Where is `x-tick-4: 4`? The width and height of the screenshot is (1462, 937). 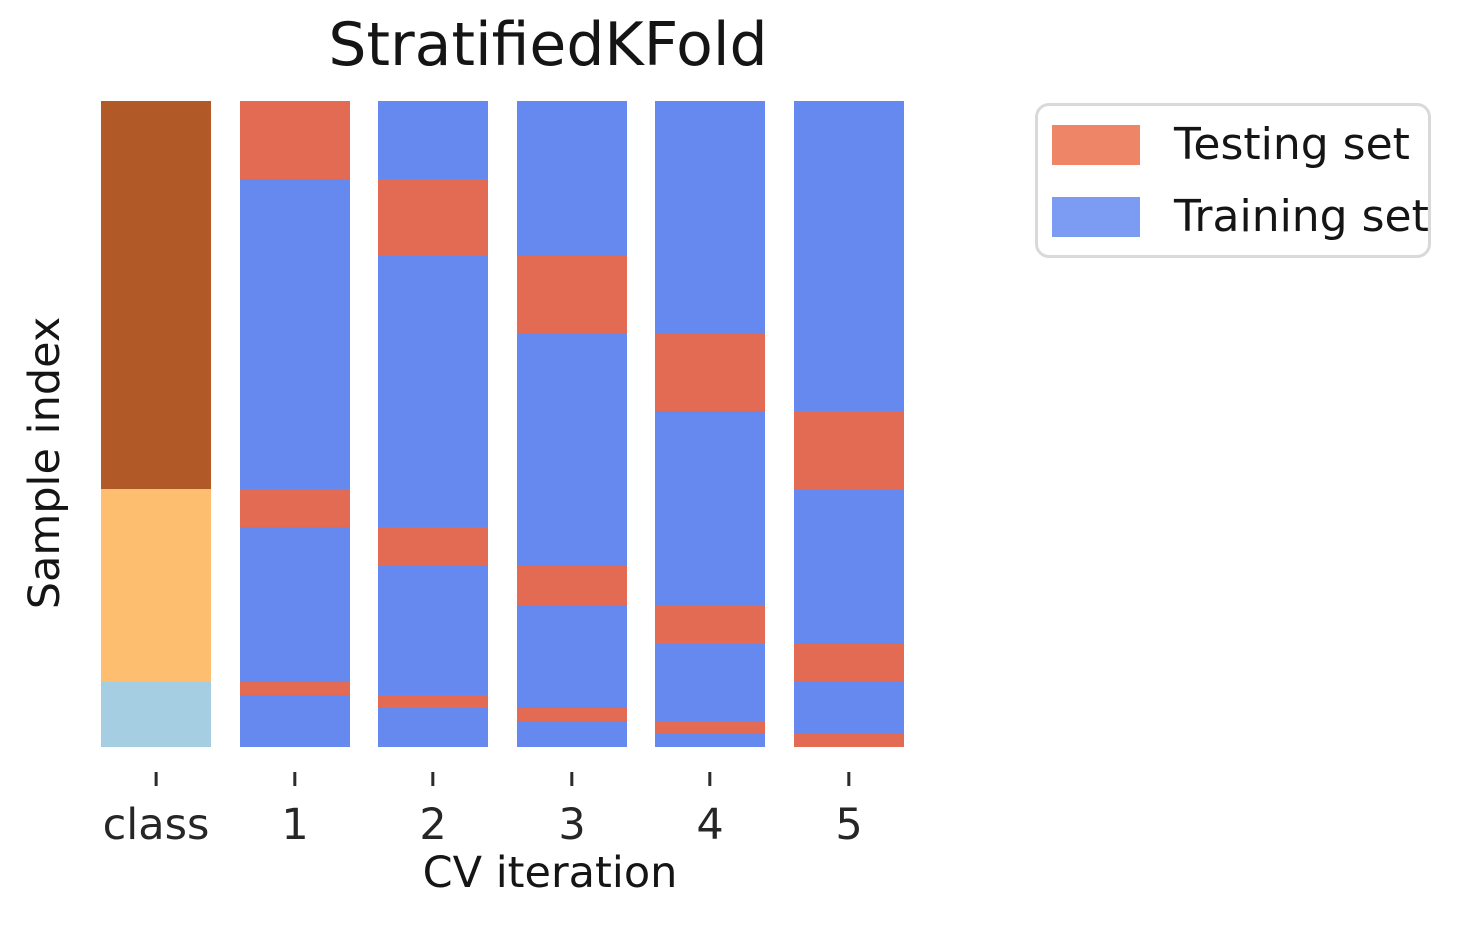
x-tick-4: 4 is located at coordinates (710, 811).